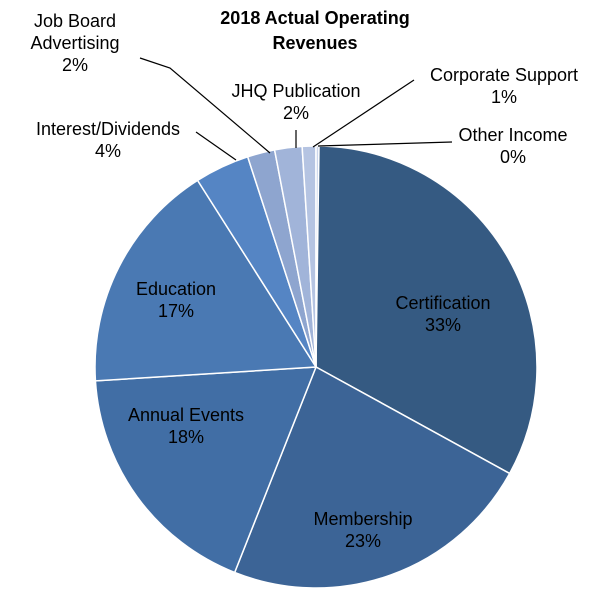 The width and height of the screenshot is (599, 589). What do you see at coordinates (107, 151) in the screenshot?
I see `value-label: 4%` at bounding box center [107, 151].